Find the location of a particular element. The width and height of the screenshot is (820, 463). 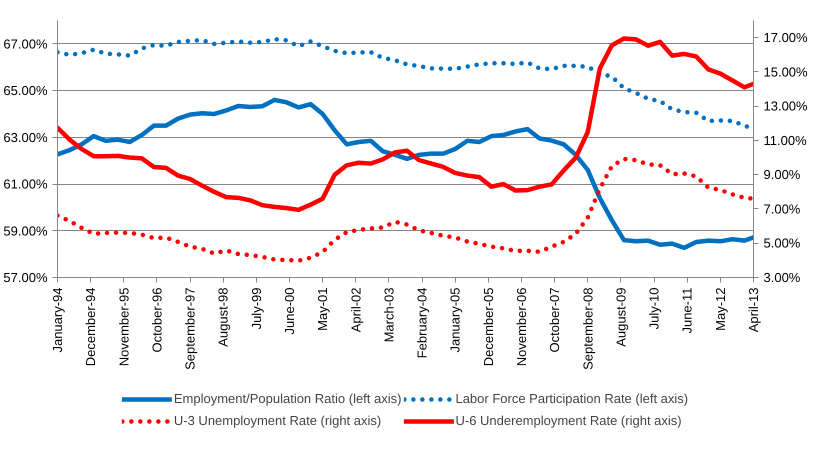

x-tick-label: August-98 is located at coordinates (223, 317).